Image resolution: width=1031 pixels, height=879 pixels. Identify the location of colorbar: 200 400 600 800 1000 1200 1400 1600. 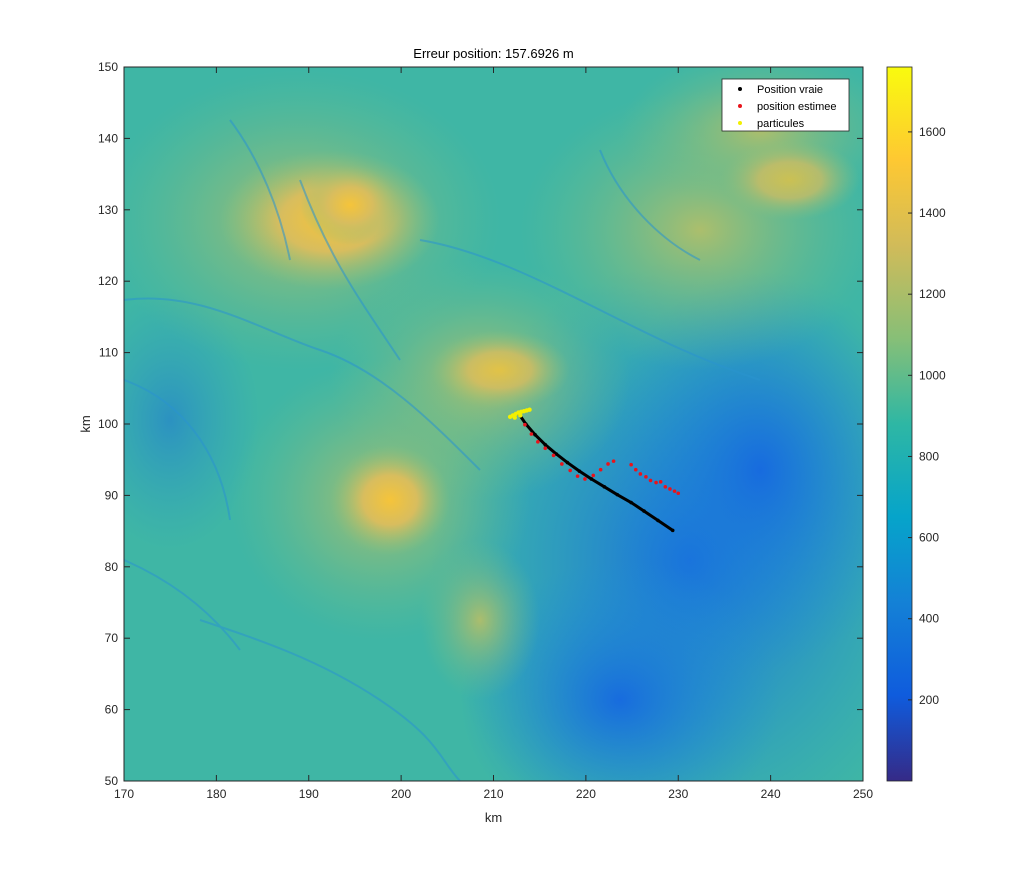
(916, 424).